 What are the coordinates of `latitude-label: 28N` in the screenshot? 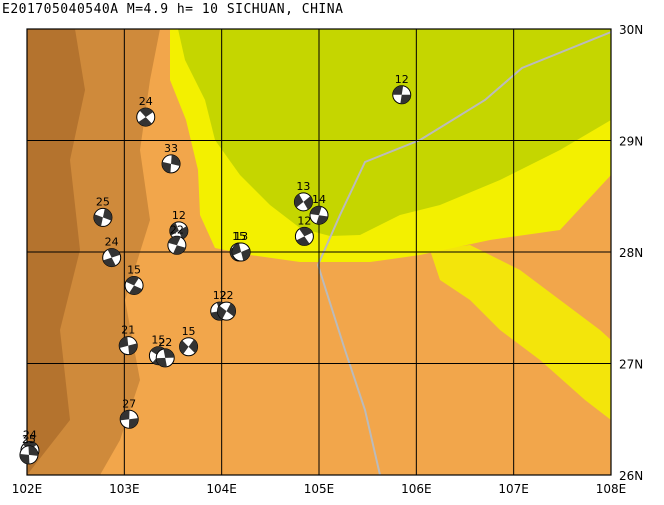 It's located at (631, 253).